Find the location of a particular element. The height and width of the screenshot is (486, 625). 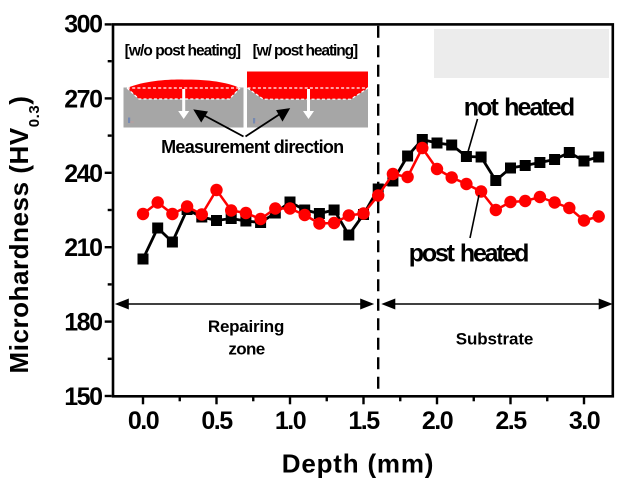

svg-text: [w/ post heating] is located at coordinates (305, 51).